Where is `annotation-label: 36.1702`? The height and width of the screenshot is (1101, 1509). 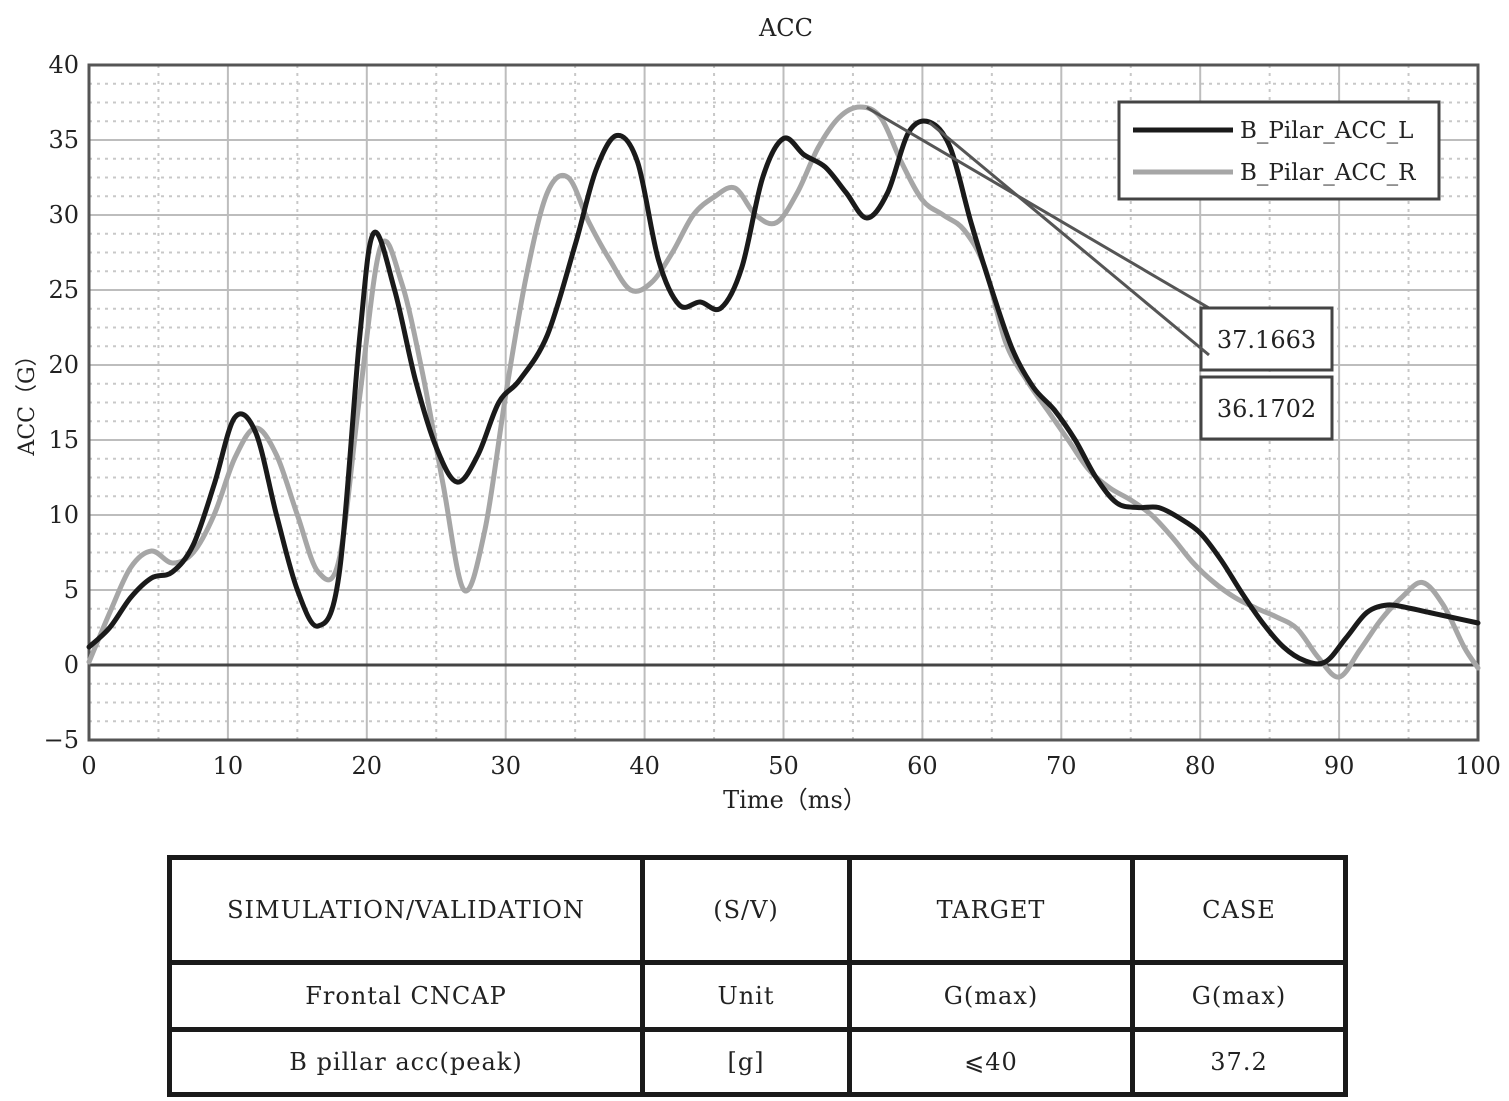
annotation-label: 36.1702 is located at coordinates (1266, 409).